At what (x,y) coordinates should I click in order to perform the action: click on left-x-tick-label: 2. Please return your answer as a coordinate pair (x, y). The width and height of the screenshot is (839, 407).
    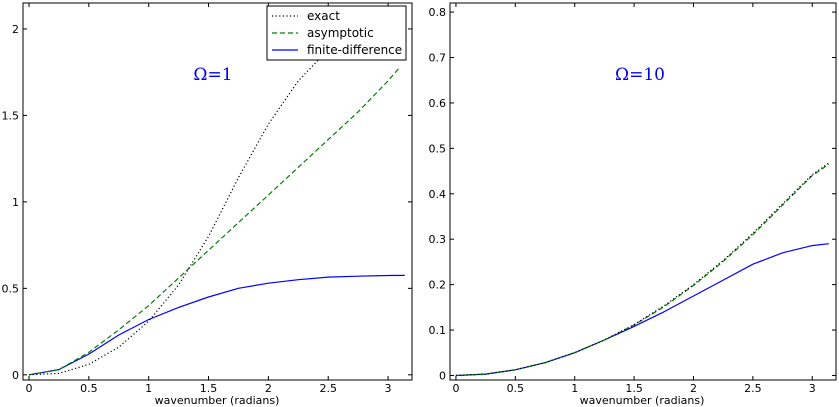
    Looking at the image, I should click on (268, 388).